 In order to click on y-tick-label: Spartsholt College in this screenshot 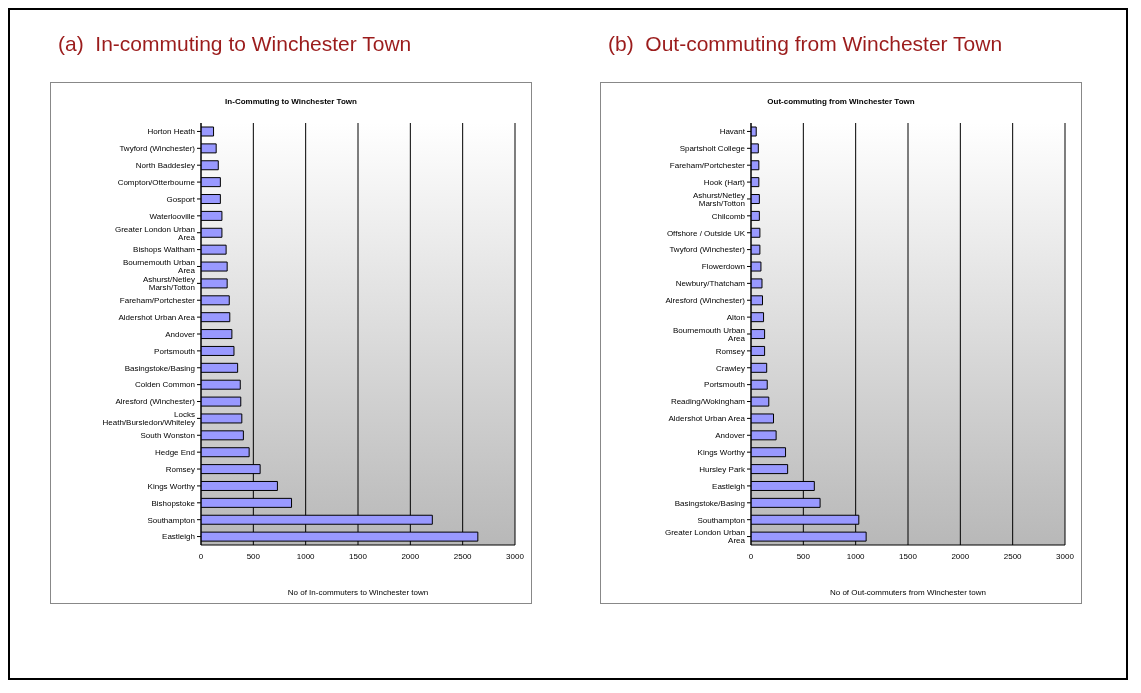, I will do `click(712, 149)`.